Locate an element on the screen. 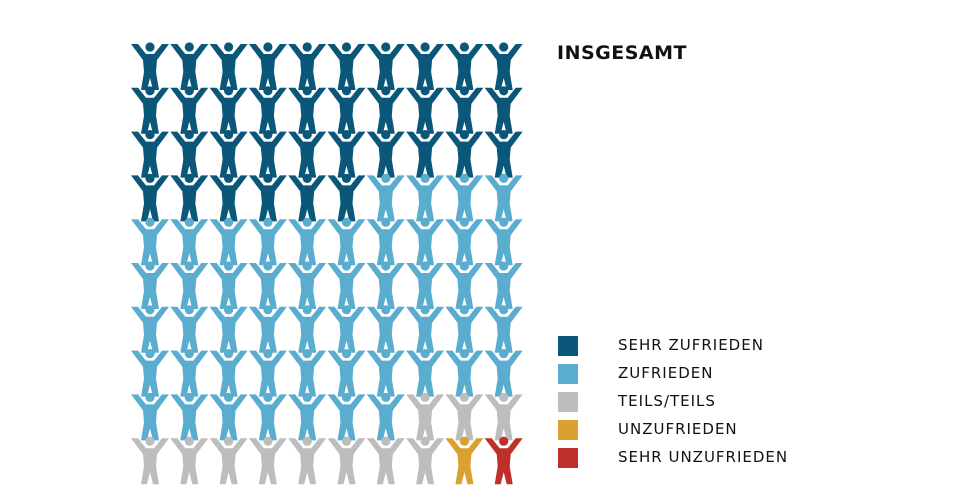 The height and width of the screenshot is (504, 960). legend-label: SEHR UNZUFRIEDEN is located at coordinates (703, 457).